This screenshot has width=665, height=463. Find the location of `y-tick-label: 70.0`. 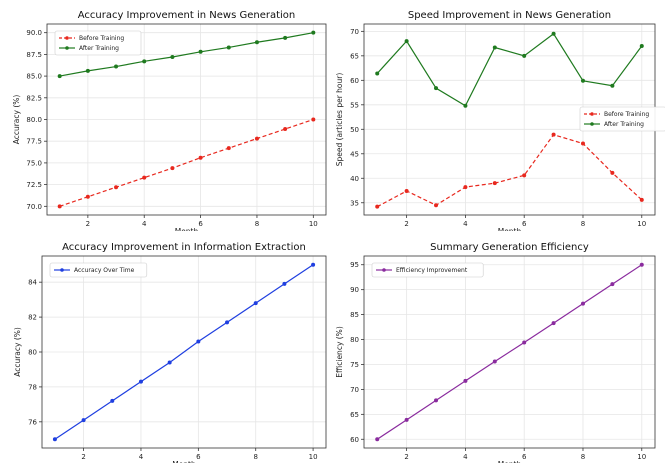

y-tick-label: 70.0 is located at coordinates (34, 207).